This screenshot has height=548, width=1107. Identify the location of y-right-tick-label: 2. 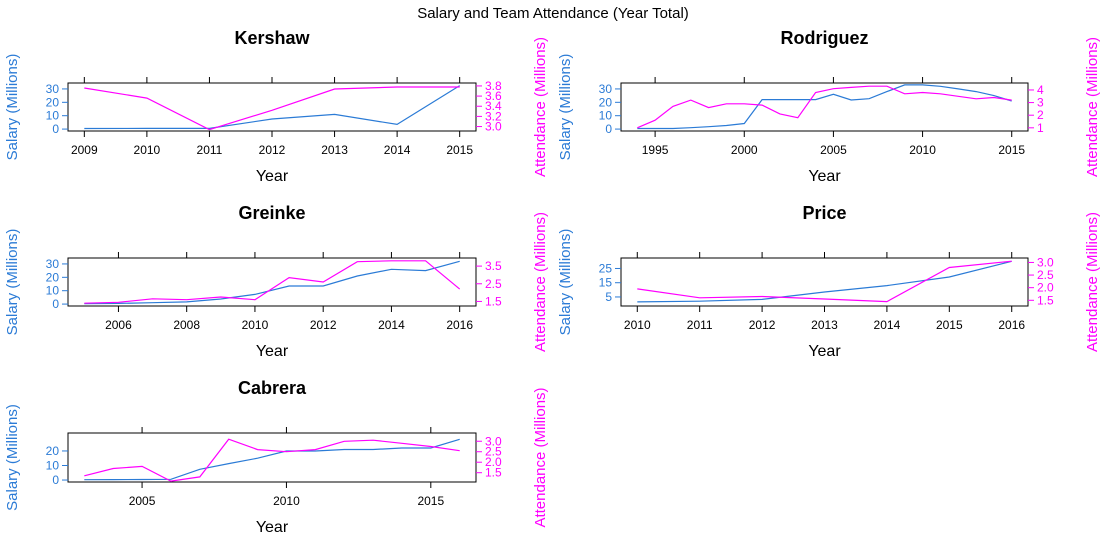
(1040, 115).